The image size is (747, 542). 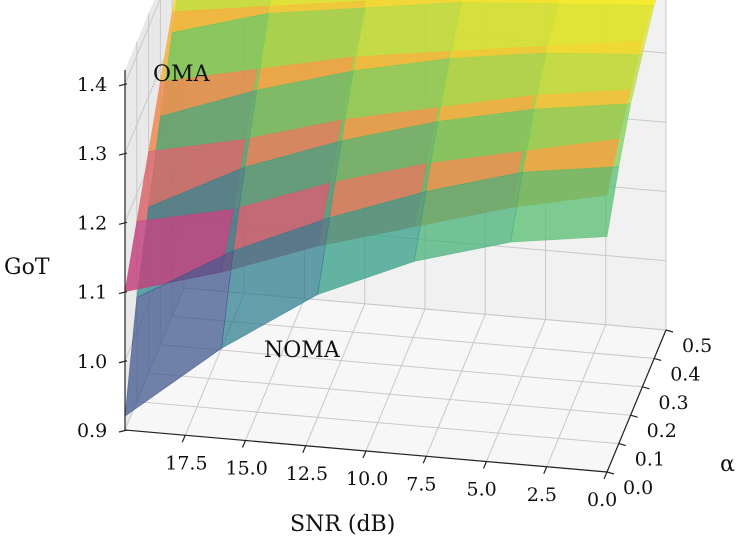 I want to click on y-tick-label: 0.4, so click(x=685, y=374).